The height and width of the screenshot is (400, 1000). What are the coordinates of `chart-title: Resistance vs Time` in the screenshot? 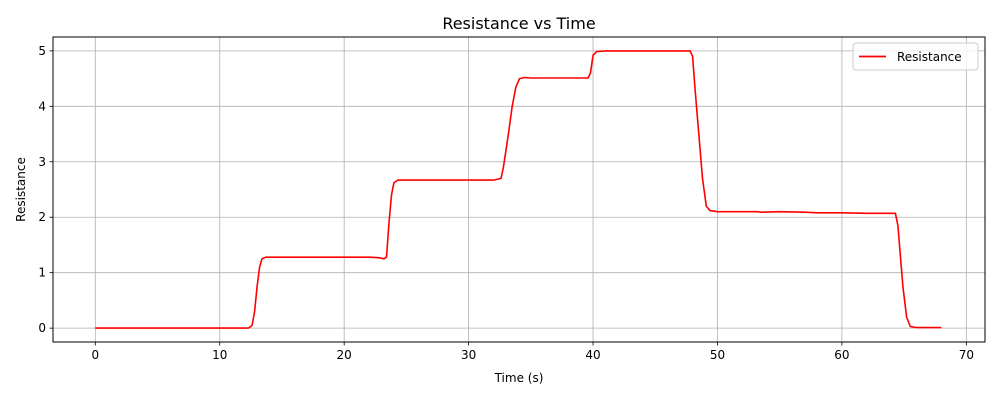 It's located at (518, 23).